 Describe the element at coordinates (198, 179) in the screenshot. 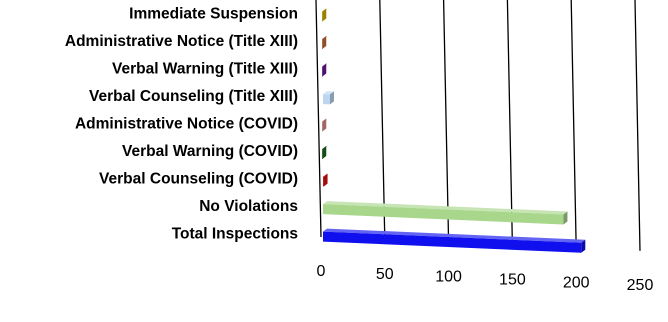

I see `category-label: Verbal Counseling (COVID)` at that location.